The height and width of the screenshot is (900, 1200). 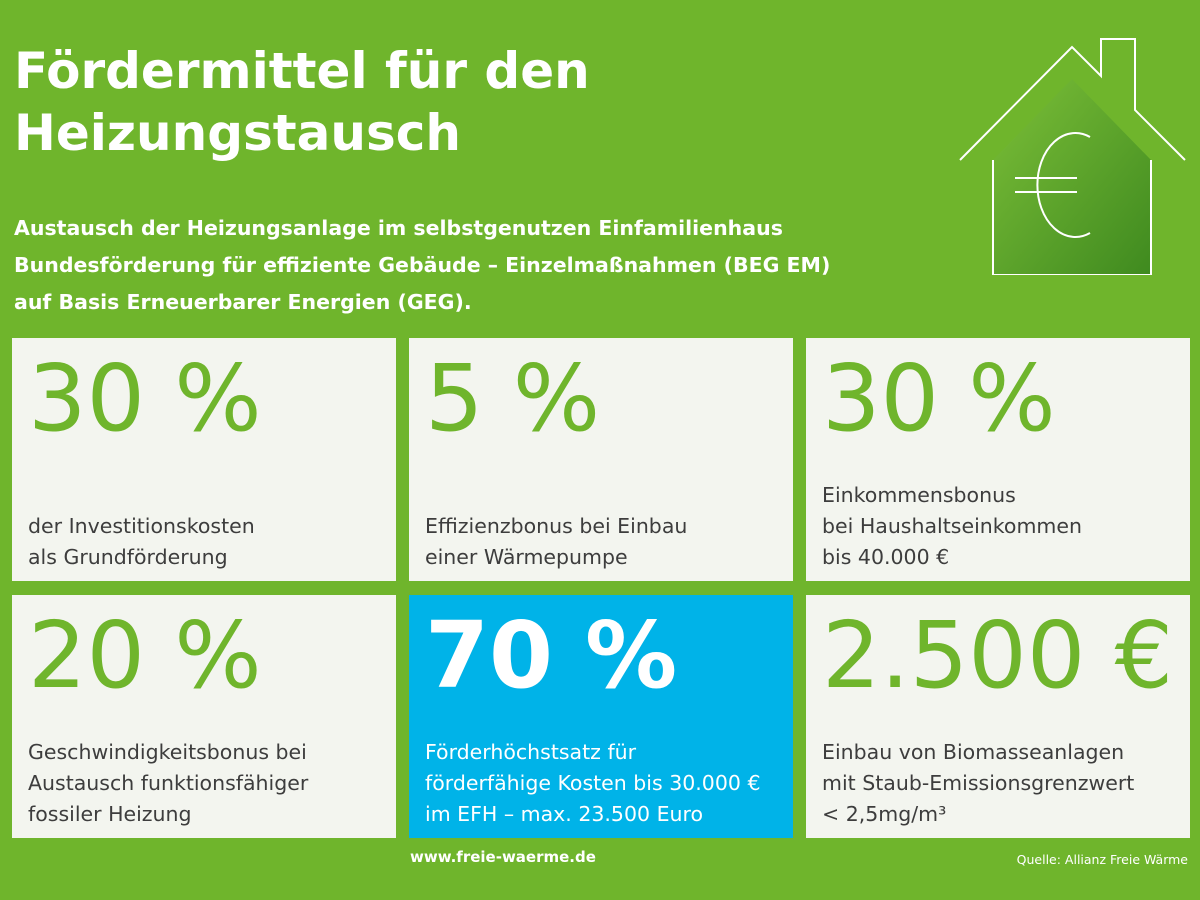 I want to click on card-desc-line: einer Wärmepumpe, so click(x=526, y=557).